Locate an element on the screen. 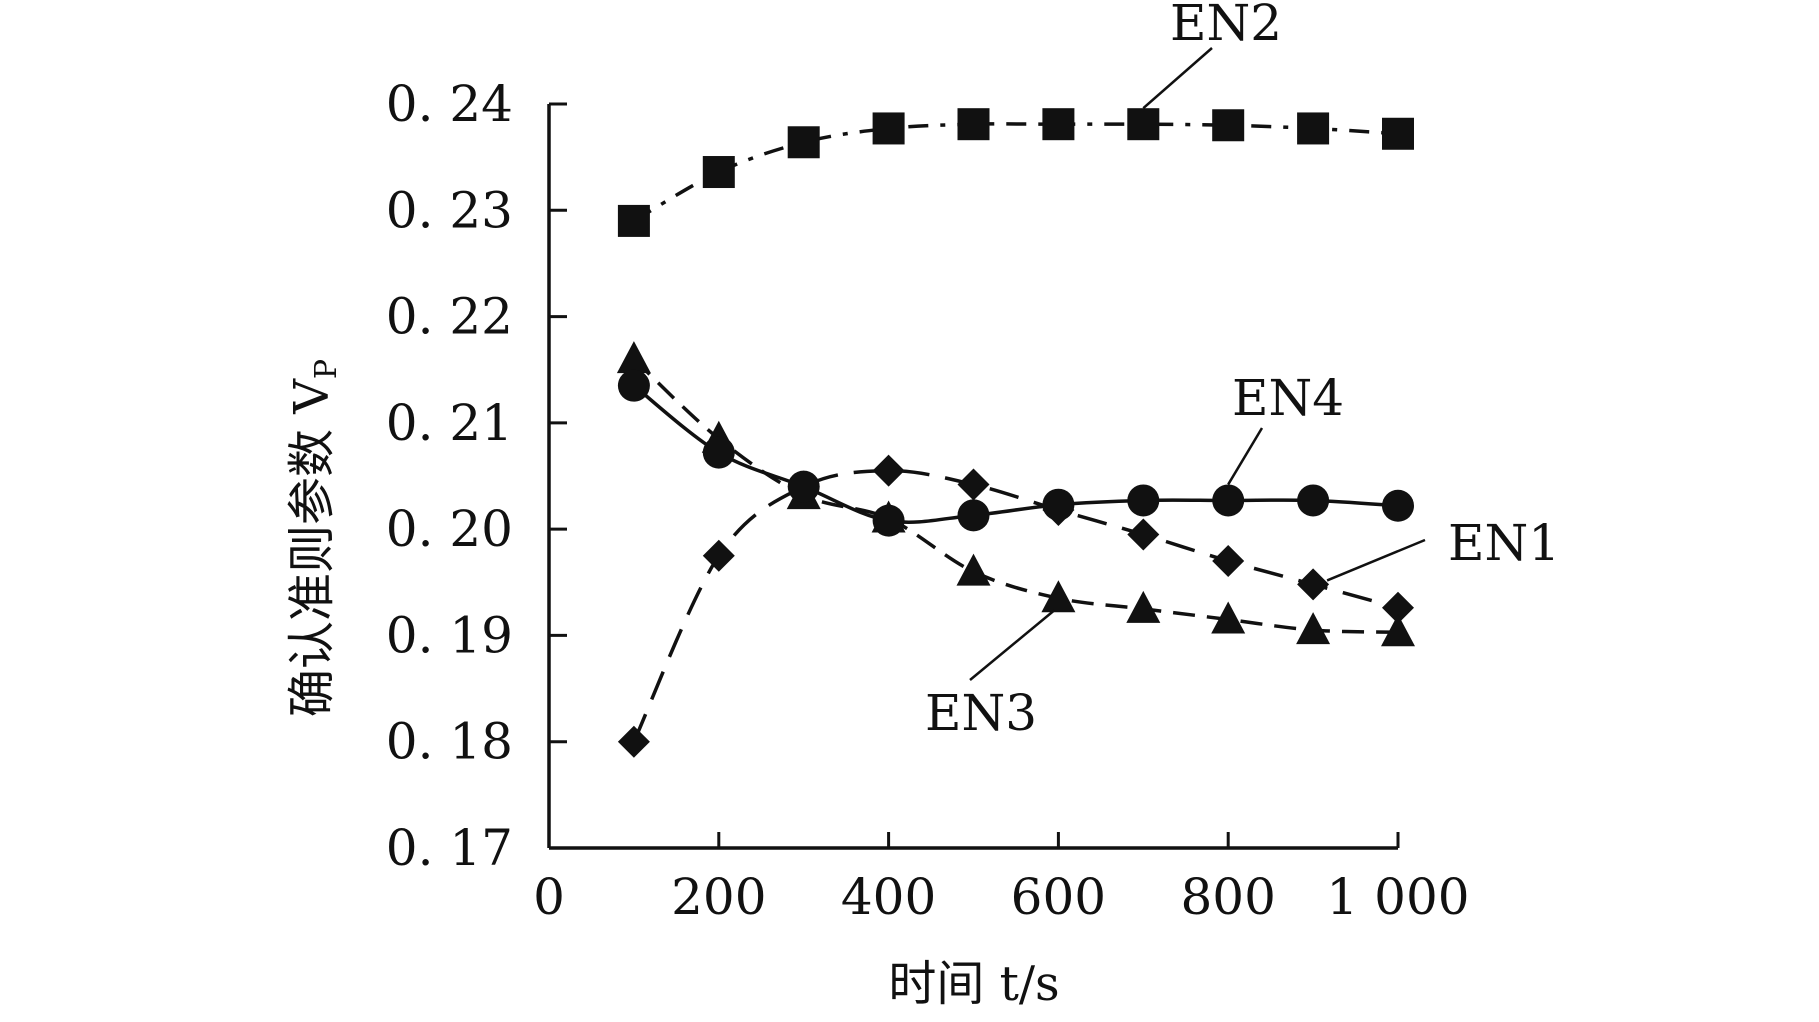 The width and height of the screenshot is (1819, 1022). series-line-en1 is located at coordinates (1015, 605).